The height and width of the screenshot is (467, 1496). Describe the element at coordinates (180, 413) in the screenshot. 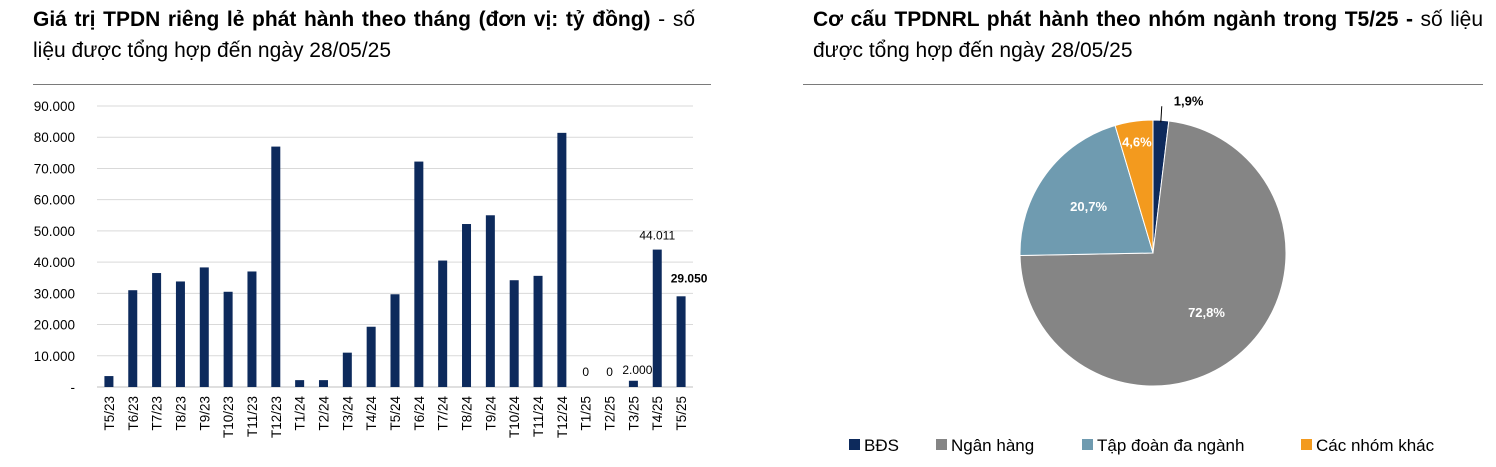

I see `x-tick-label: T8/23` at that location.